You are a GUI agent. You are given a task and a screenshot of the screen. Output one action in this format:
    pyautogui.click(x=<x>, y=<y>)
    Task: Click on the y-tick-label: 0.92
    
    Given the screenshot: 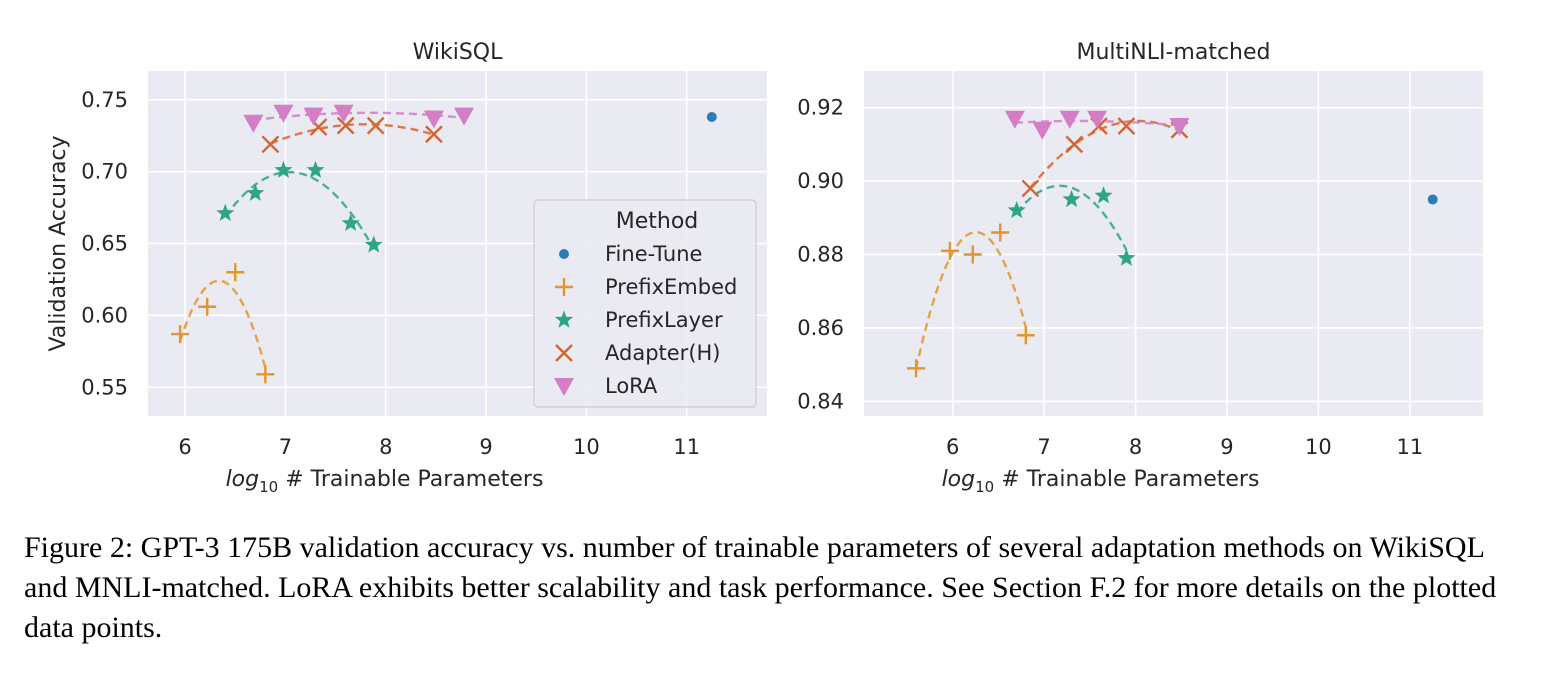 What is the action you would take?
    pyautogui.click(x=820, y=108)
    